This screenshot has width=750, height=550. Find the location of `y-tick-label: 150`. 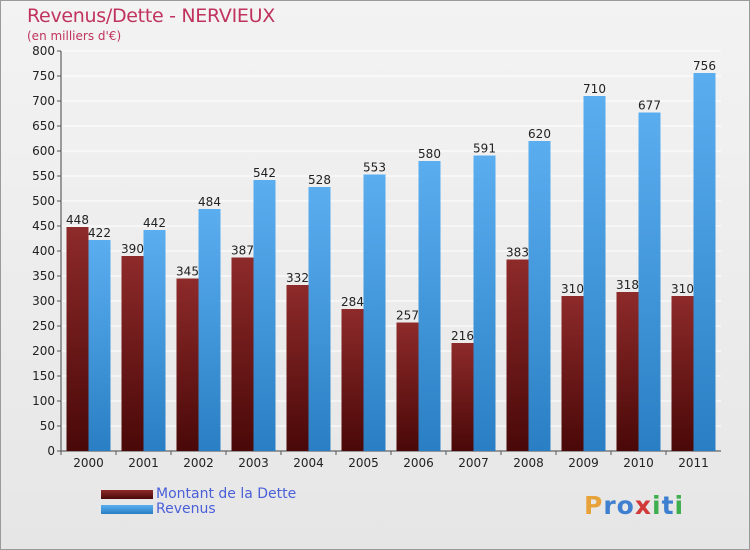

y-tick-label: 150 is located at coordinates (43, 376).